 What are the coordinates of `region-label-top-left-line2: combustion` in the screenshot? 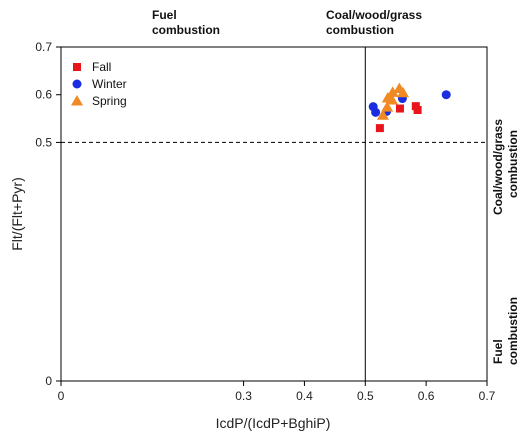 It's located at (186, 30).